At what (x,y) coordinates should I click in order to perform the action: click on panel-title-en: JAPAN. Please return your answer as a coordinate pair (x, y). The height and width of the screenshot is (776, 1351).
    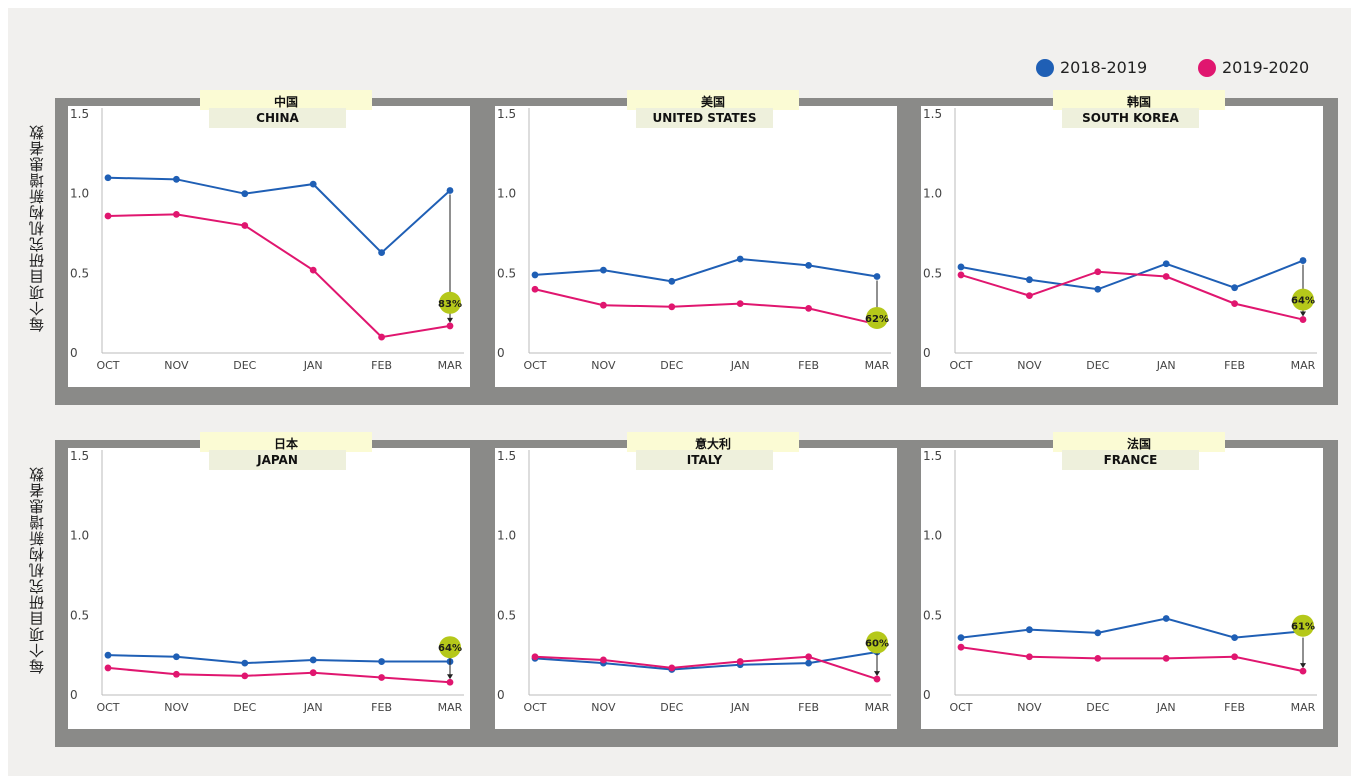
    Looking at the image, I should click on (277, 460).